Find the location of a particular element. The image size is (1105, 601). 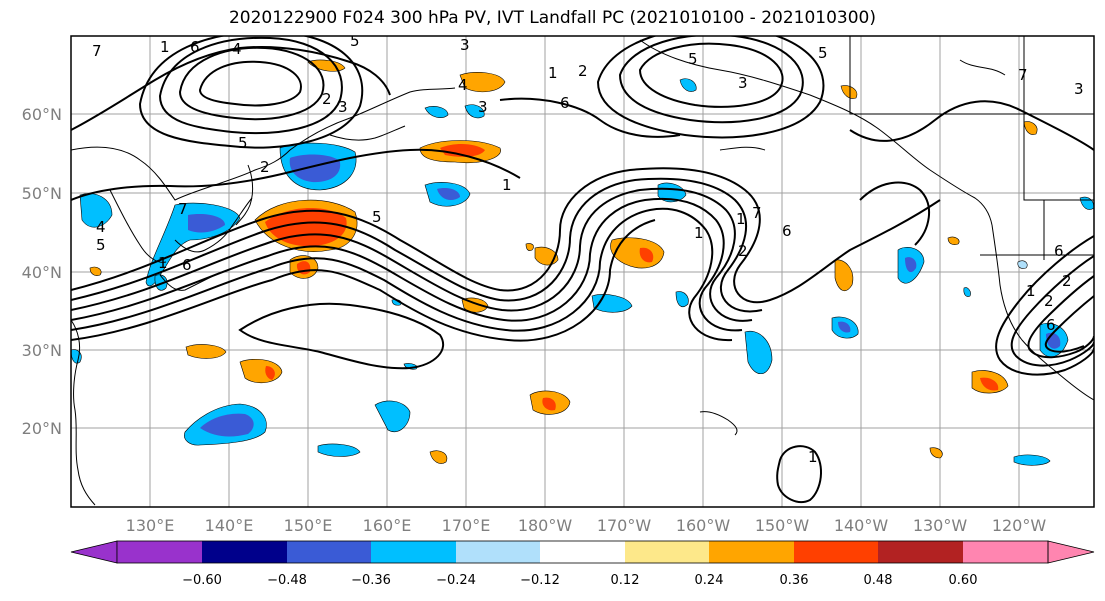

lon-label: 140°W is located at coordinates (861, 525).